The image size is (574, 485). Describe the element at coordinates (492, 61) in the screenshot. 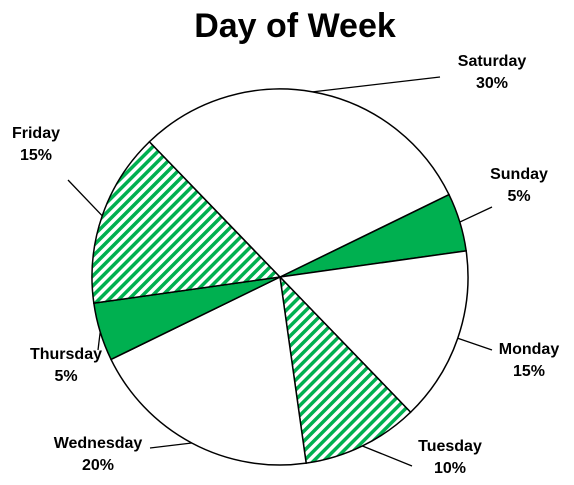

I see `slice-label: Saturday` at that location.